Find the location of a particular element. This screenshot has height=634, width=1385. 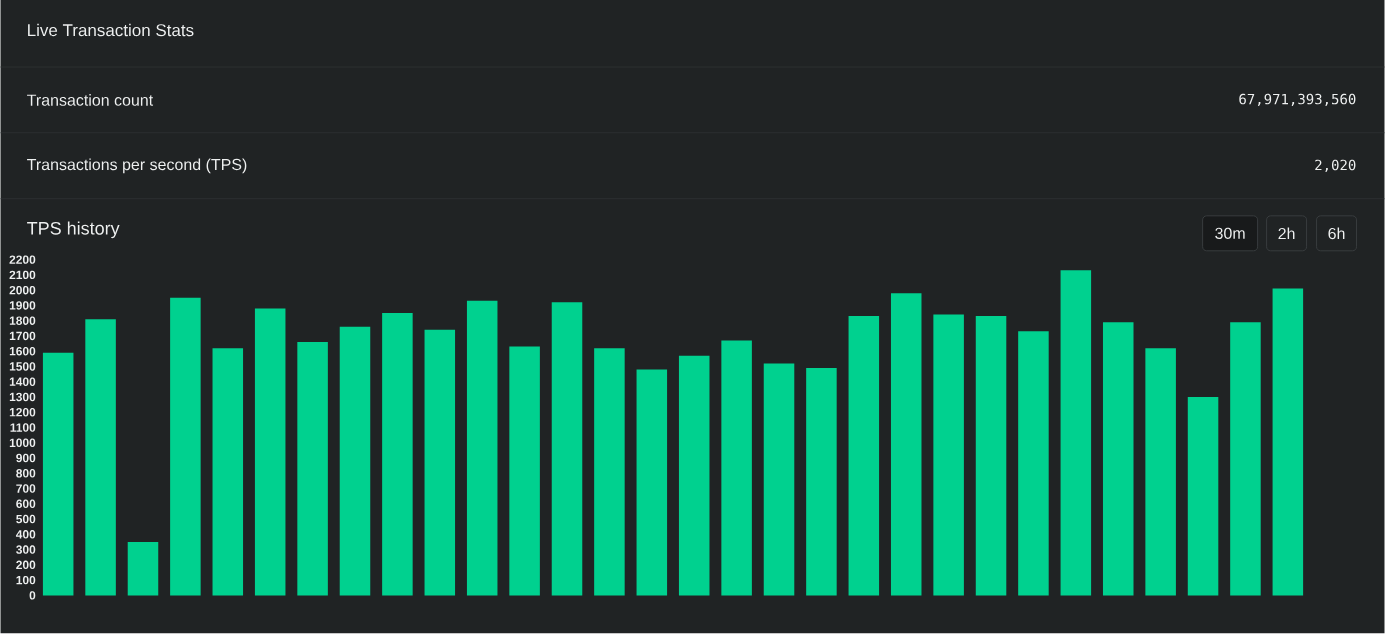

y-tick-label: 900 is located at coordinates (26, 458).